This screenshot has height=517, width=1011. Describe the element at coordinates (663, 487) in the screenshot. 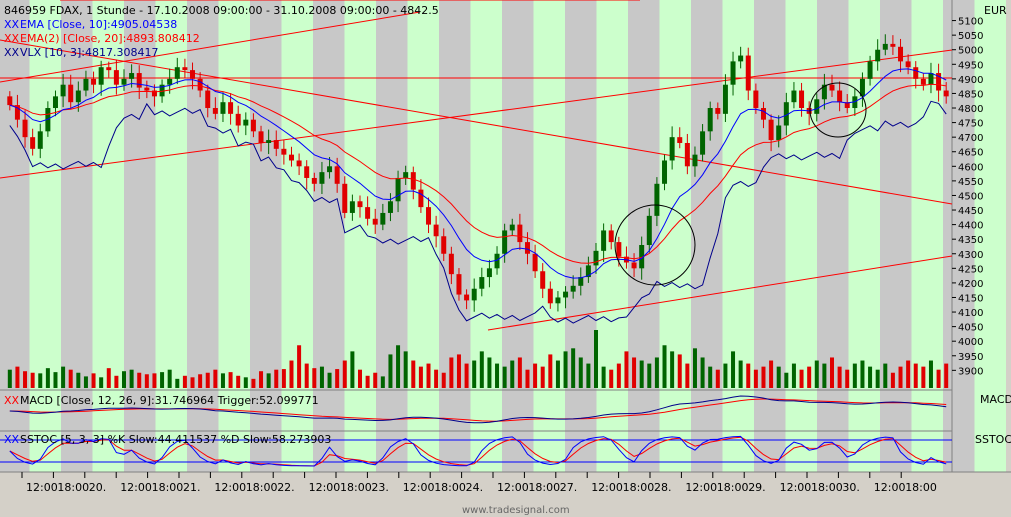

I see `time-tick-label: 28.` at that location.